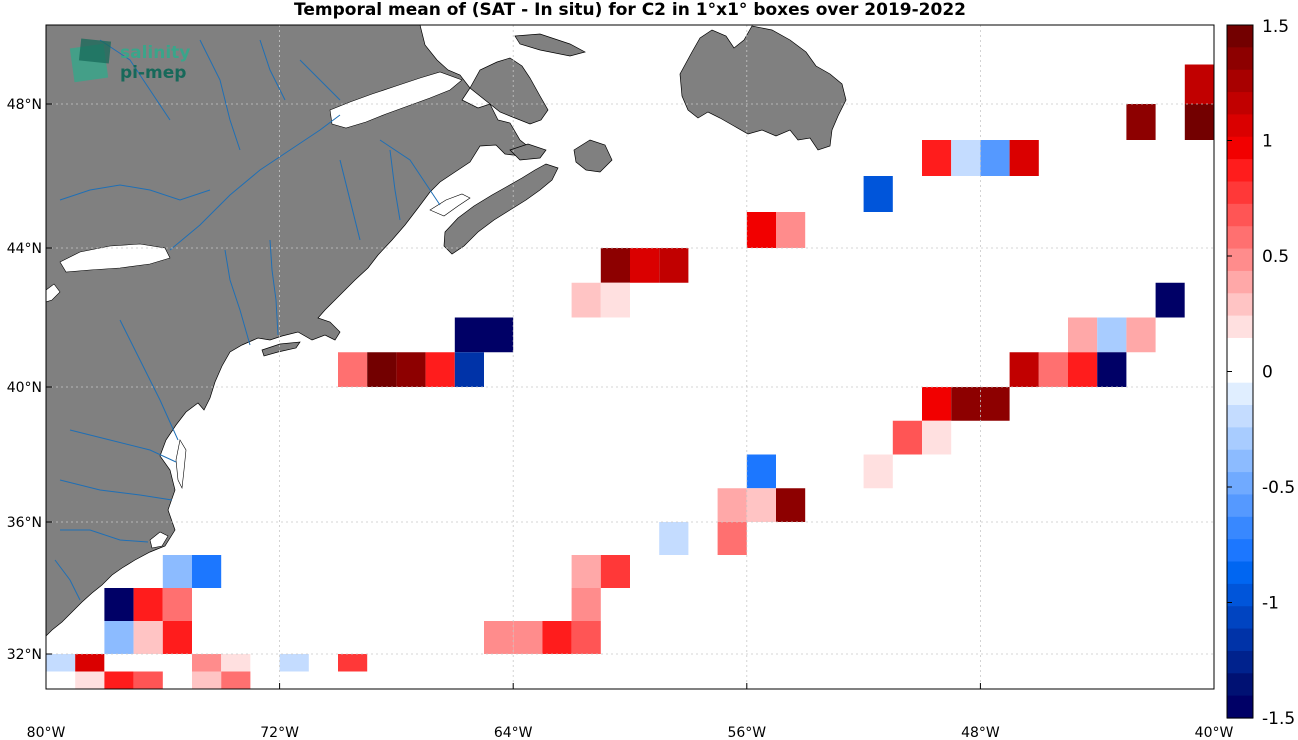 The width and height of the screenshot is (1298, 740). I want to click on st-lawrence-estuary, so click(396, 100).